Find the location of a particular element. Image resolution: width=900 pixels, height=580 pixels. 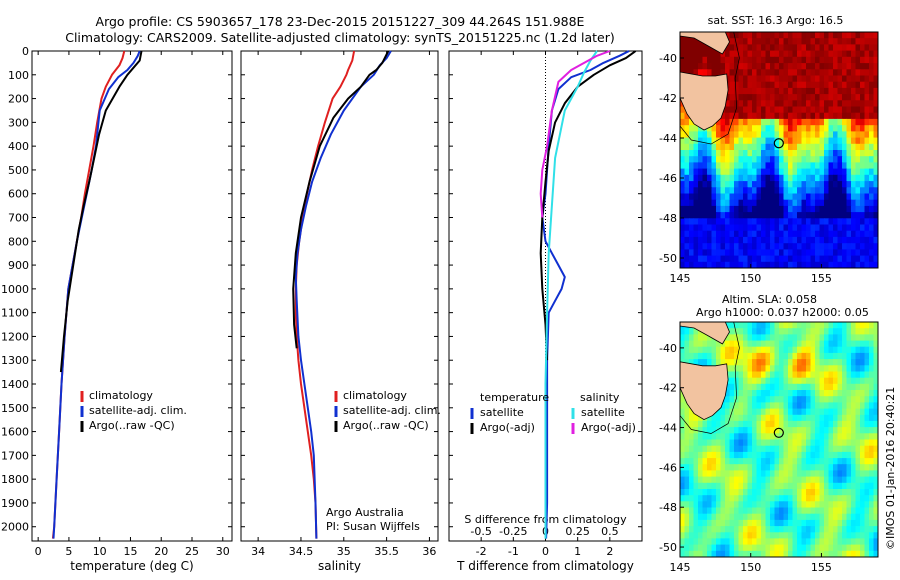

xtick-label: -2 is located at coordinates (481, 551).